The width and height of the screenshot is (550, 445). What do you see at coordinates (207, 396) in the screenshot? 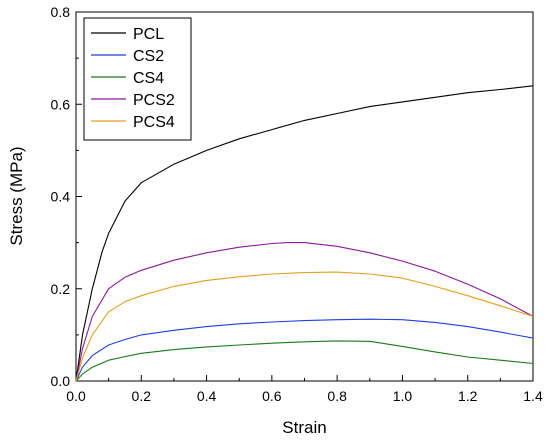
I see `x-tick-label: 0.4` at bounding box center [207, 396].